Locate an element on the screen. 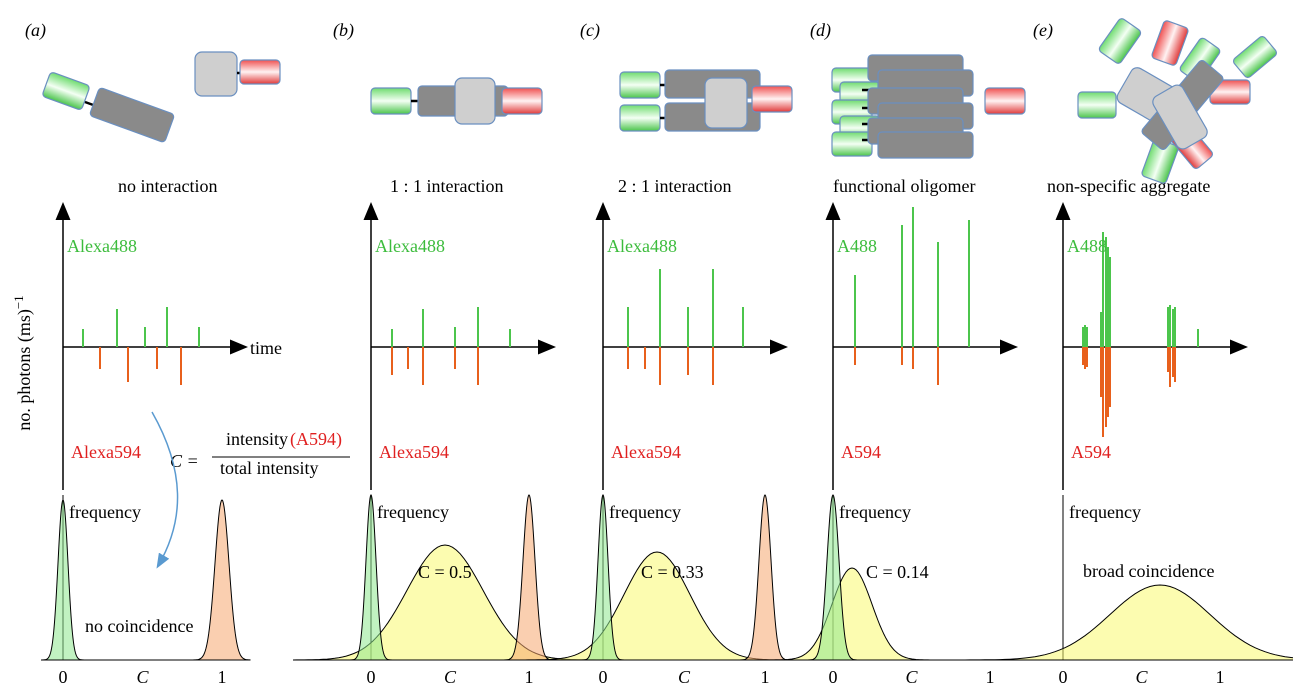 The image size is (1293, 684). panel-label: (b) is located at coordinates (343, 30).